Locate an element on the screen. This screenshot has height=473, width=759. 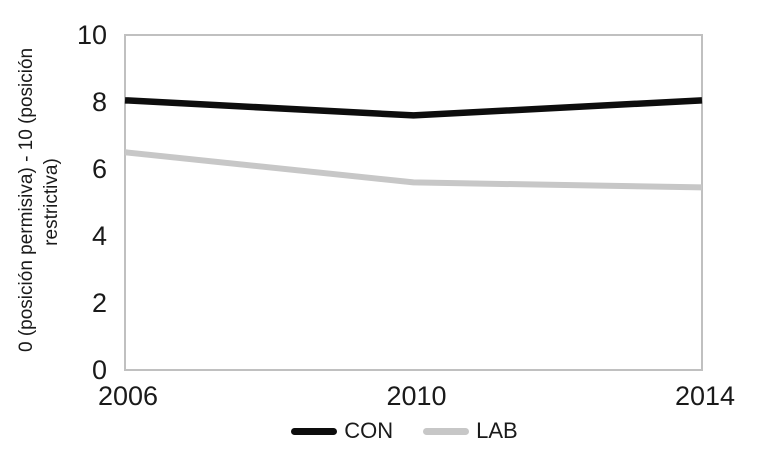
x-tick-label: 2010 is located at coordinates (416, 396).